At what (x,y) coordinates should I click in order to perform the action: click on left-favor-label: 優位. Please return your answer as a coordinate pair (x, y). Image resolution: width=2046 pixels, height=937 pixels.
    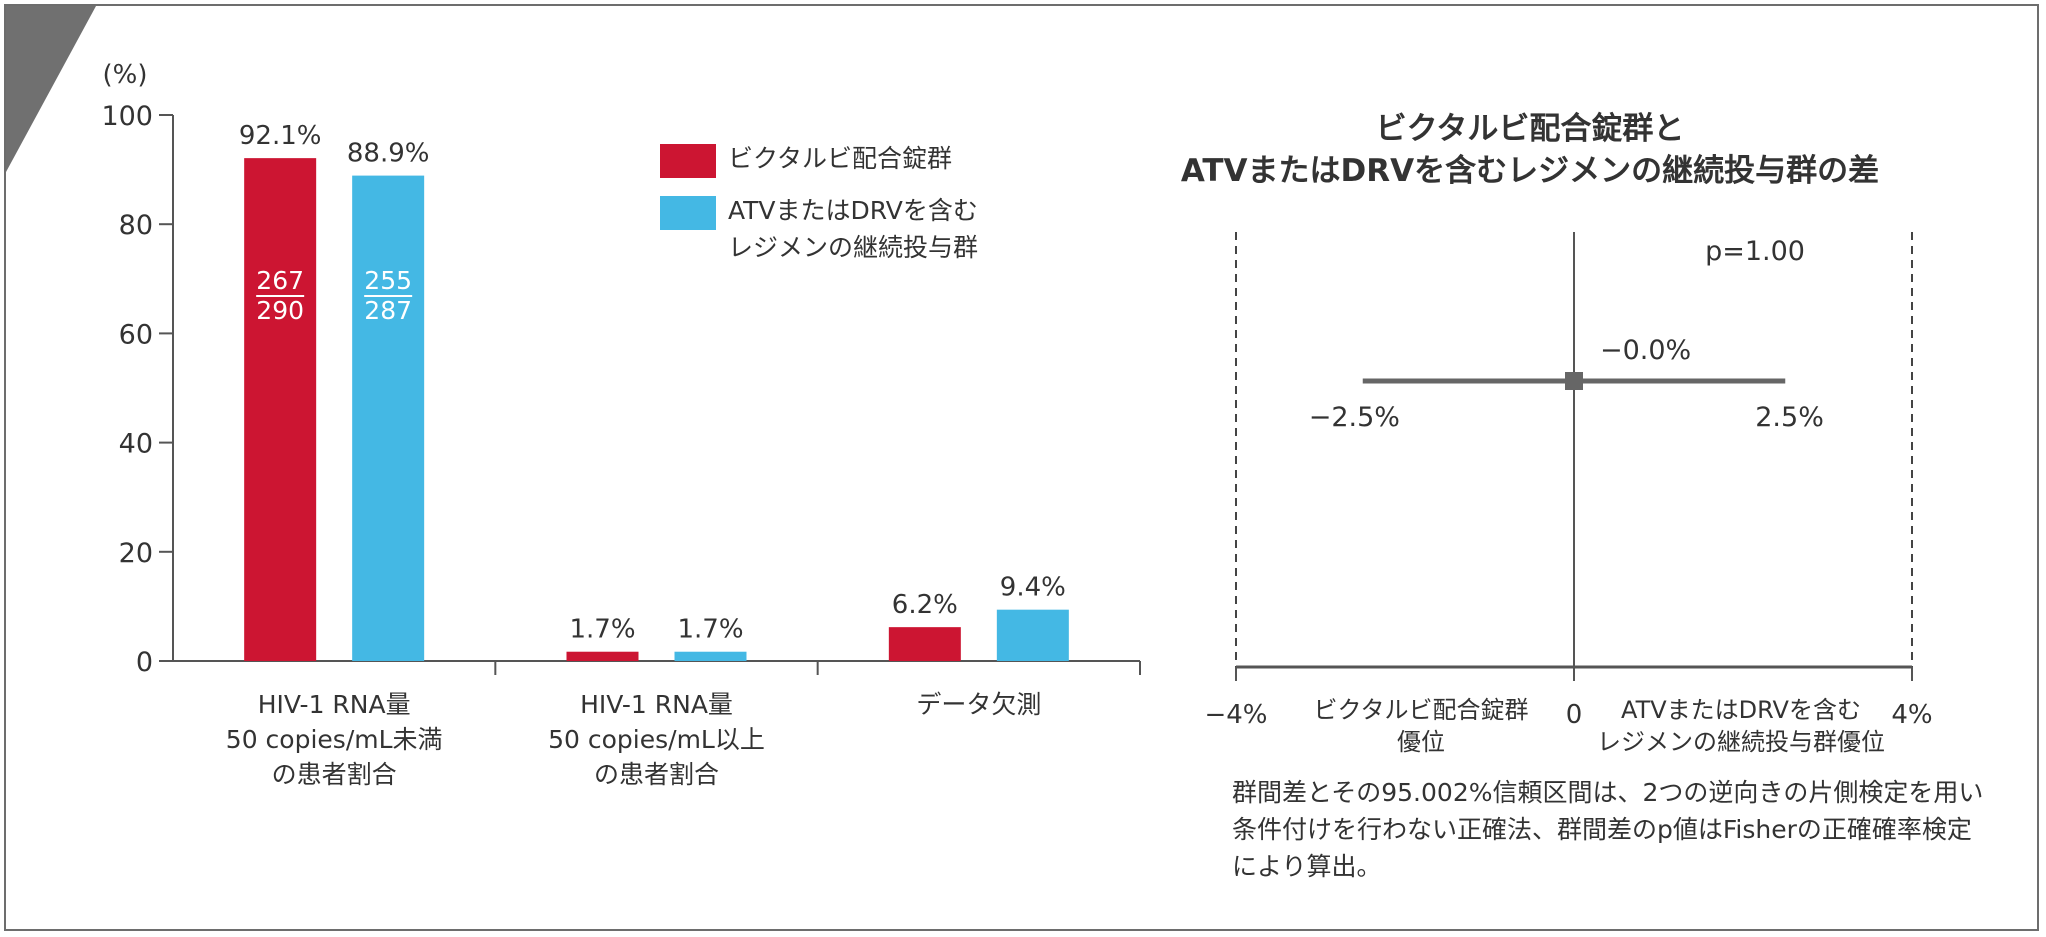
    Looking at the image, I should click on (1421, 742).